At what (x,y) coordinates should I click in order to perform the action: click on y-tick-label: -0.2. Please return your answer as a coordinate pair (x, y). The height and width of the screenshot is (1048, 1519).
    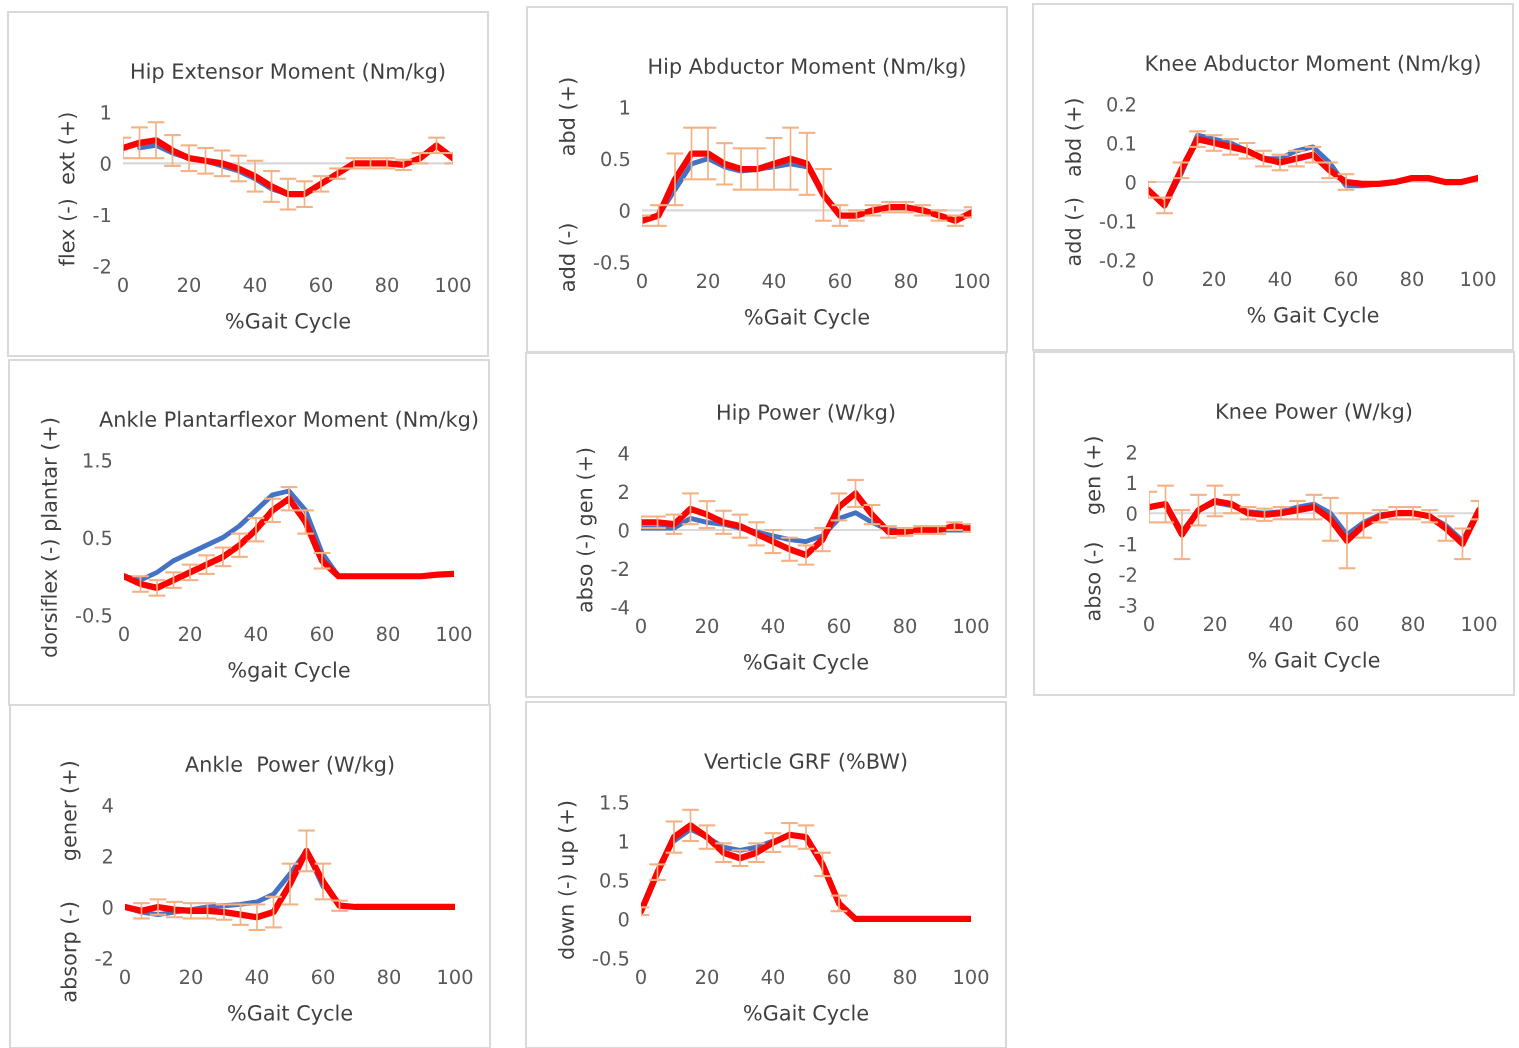
    Looking at the image, I should click on (1117, 260).